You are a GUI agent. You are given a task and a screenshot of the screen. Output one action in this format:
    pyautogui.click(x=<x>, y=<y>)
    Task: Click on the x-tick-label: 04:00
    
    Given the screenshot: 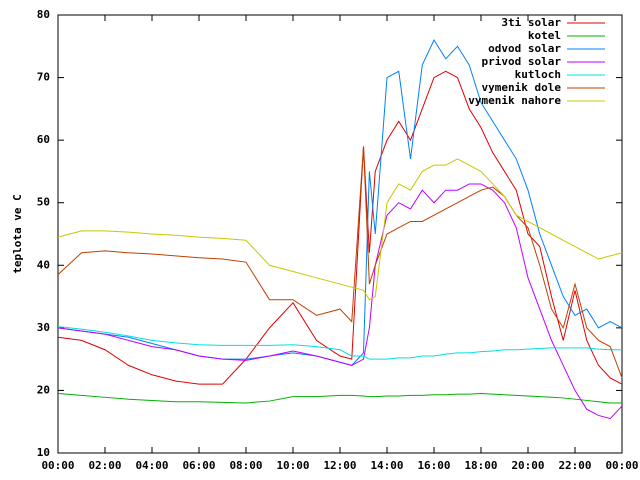 What is the action you would take?
    pyautogui.click(x=151, y=465)
    